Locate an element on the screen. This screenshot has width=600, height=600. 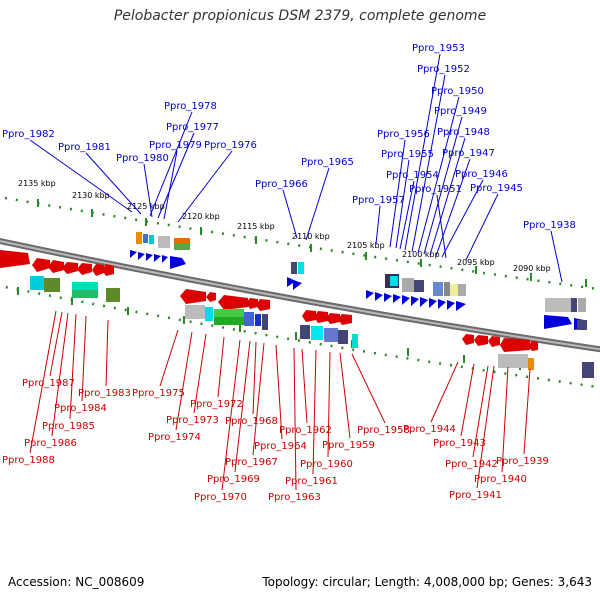
gene-label: Ppro_1947 is located at coordinates (468, 153).